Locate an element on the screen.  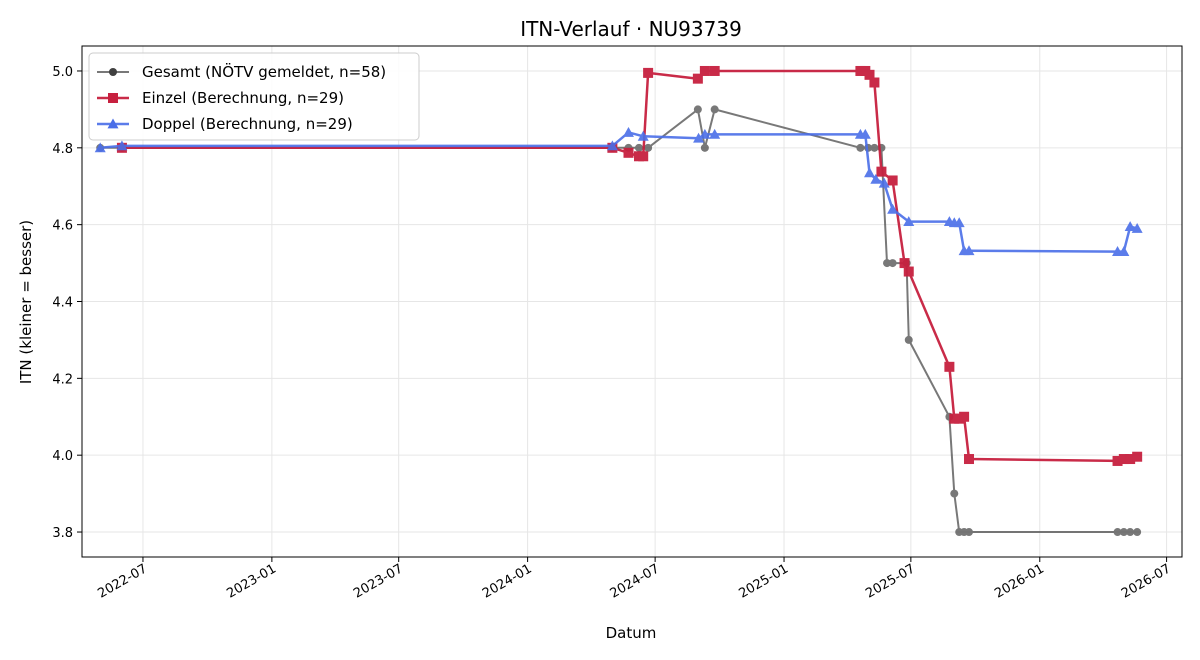
x-tick-label: 2024-01 is located at coordinates (507, 581).